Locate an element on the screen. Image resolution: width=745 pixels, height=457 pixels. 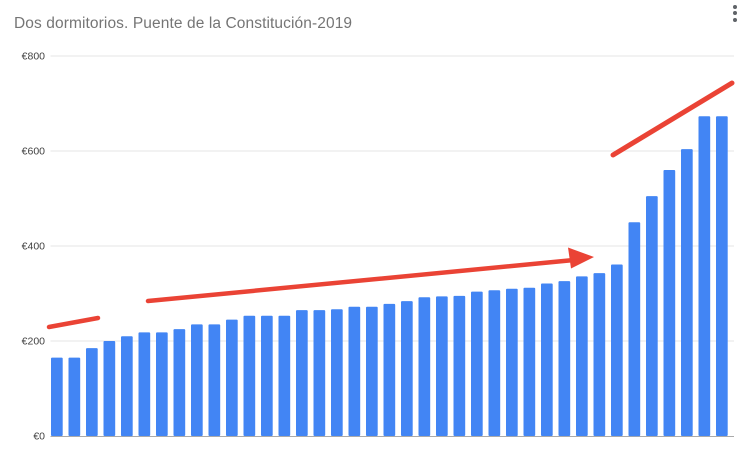
chart-menu-button is located at coordinates (735, 13).